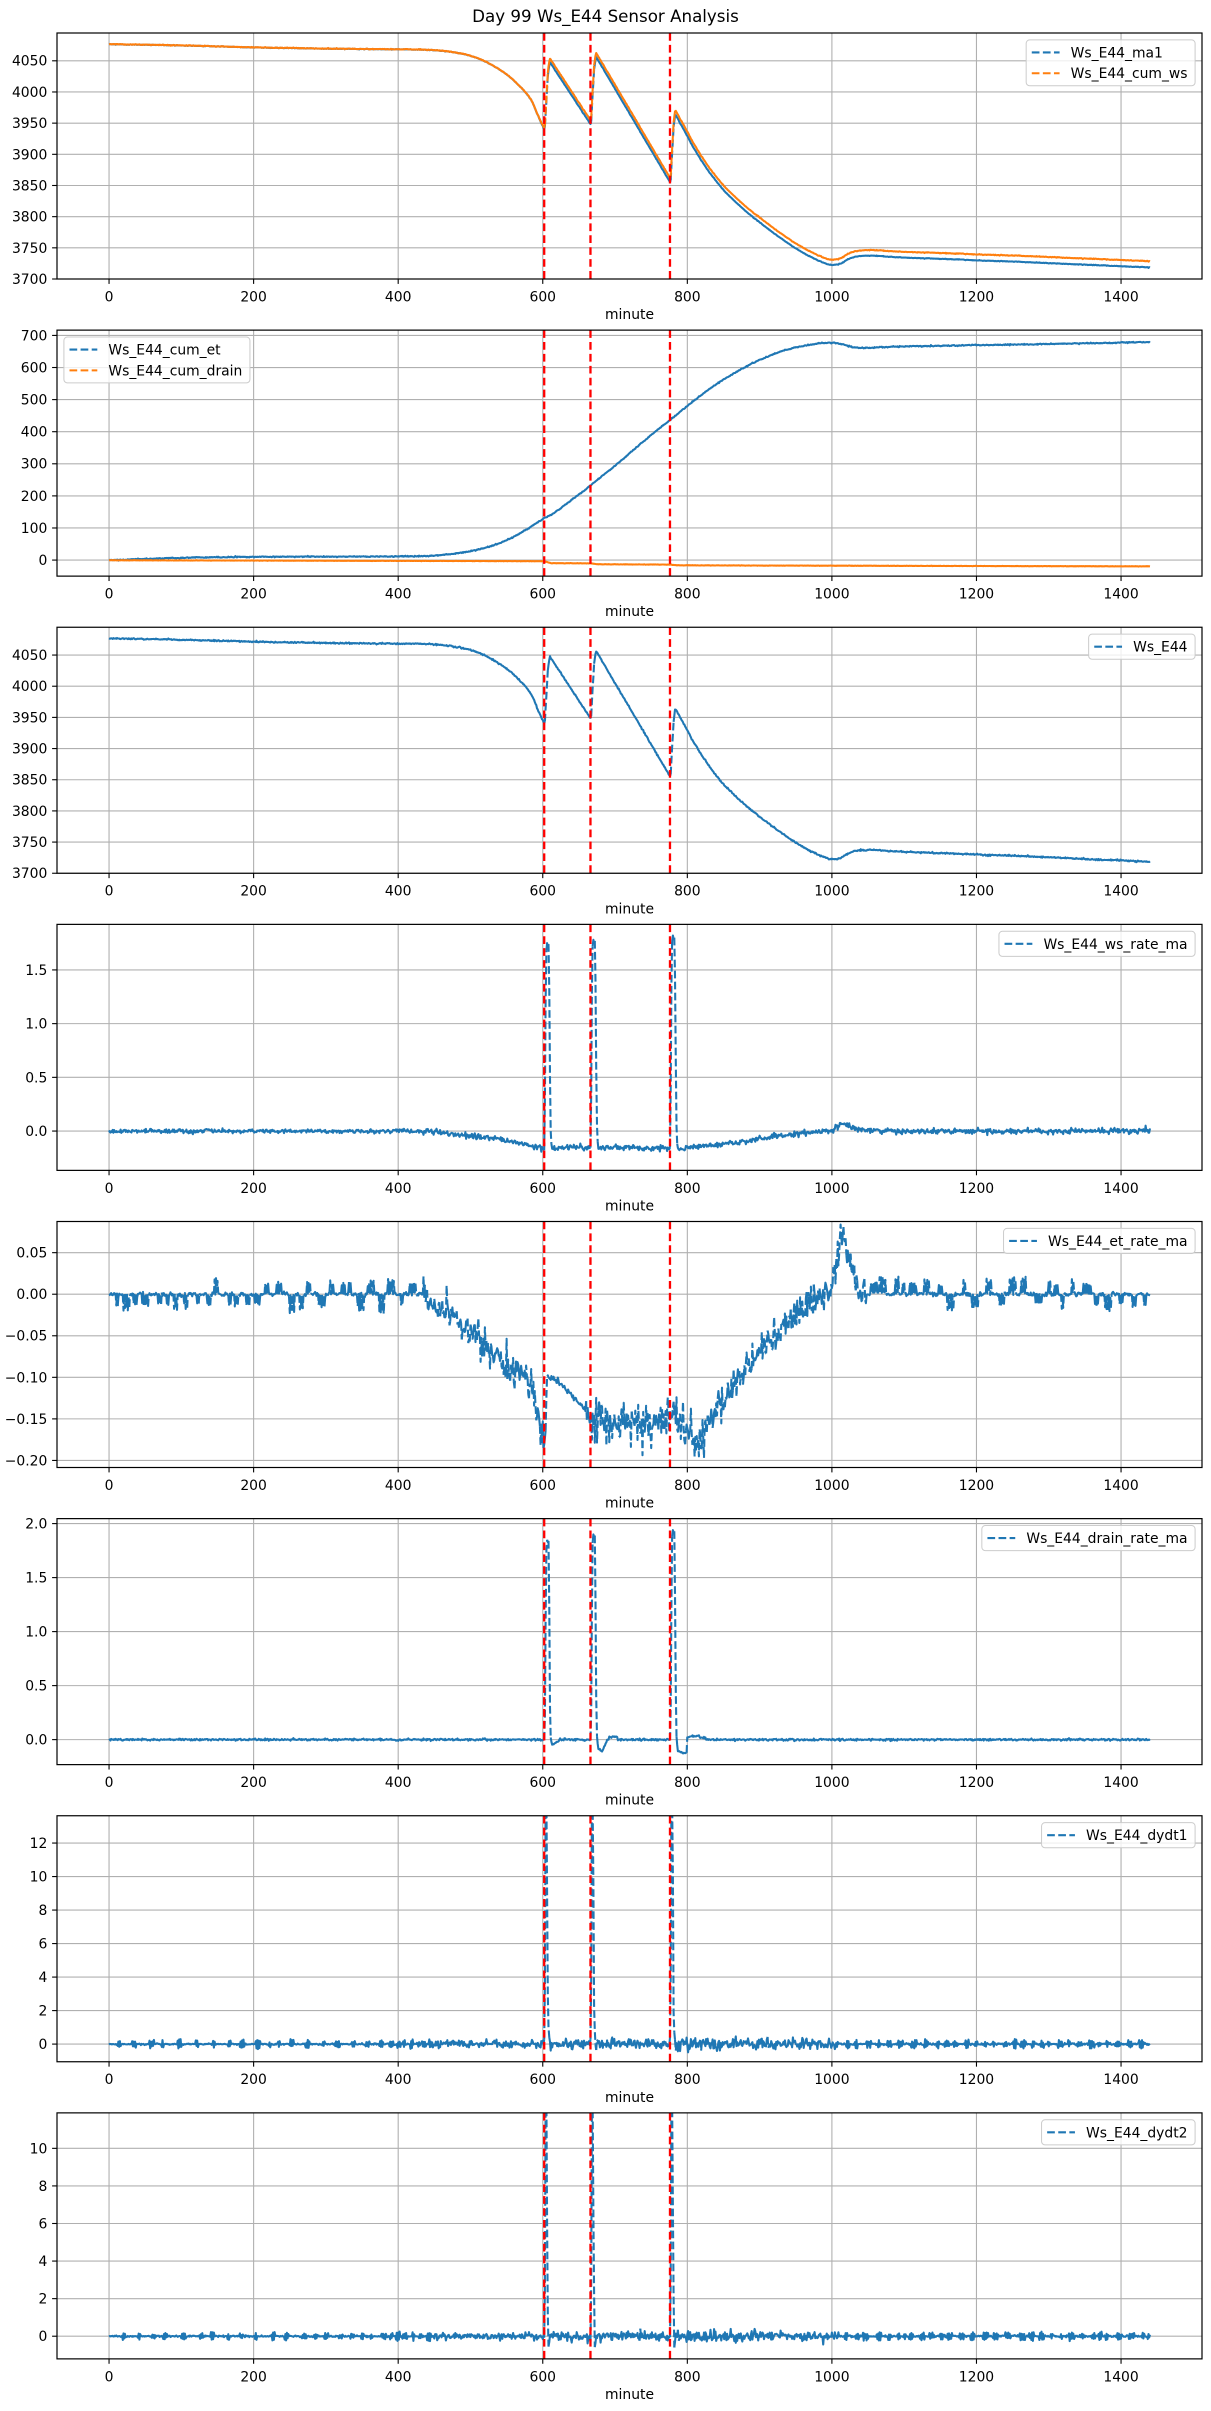  Describe the element at coordinates (34, 368) in the screenshot. I see `y-tick-label: 600` at that location.